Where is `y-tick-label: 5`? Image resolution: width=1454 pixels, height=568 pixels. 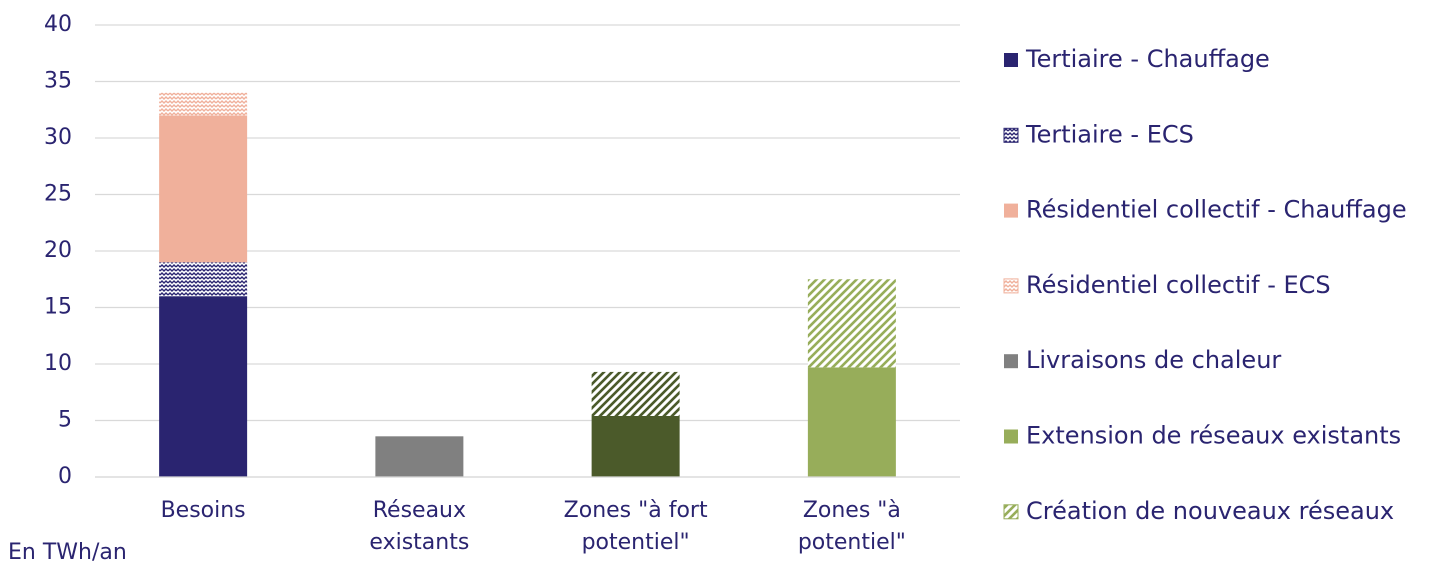 y-tick-label: 5 is located at coordinates (65, 420).